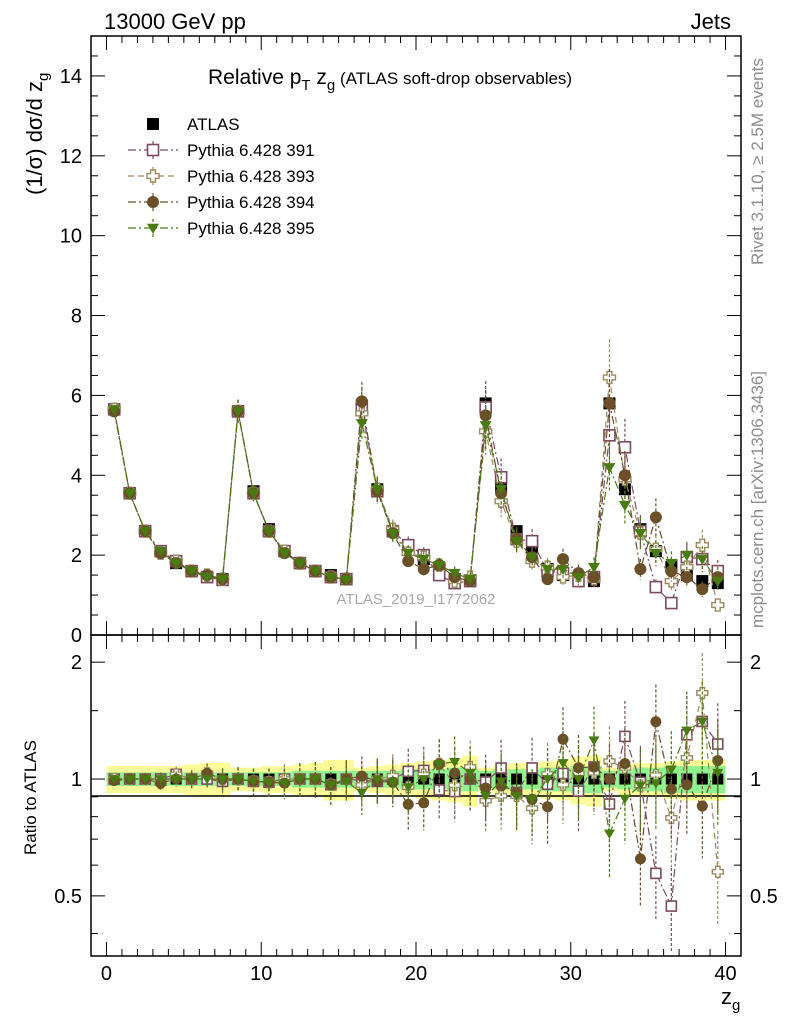 The width and height of the screenshot is (786, 1024). I want to click on y-tick-label: 6, so click(76, 396).